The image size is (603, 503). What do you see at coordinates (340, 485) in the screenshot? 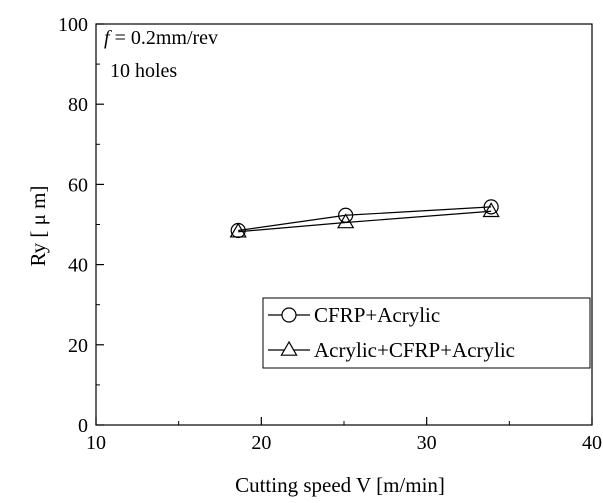
I see `x-axis-title: Cutting speed V [m/min]` at bounding box center [340, 485].